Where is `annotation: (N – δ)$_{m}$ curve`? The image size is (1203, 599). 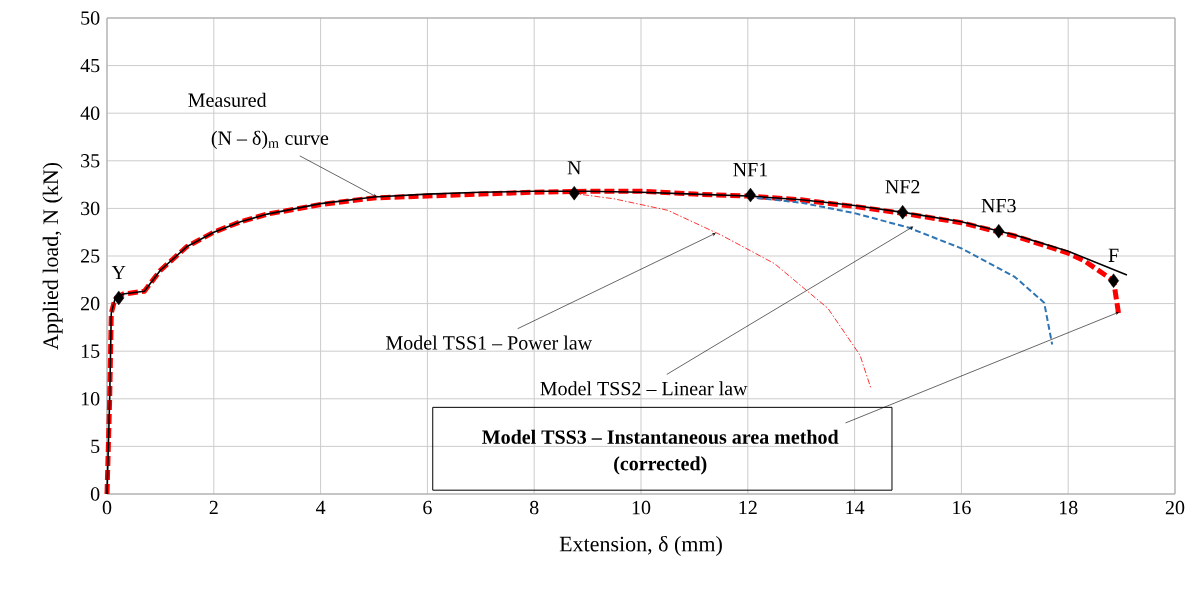 annotation: (N – δ)$_{m}$ curve is located at coordinates (270, 139).